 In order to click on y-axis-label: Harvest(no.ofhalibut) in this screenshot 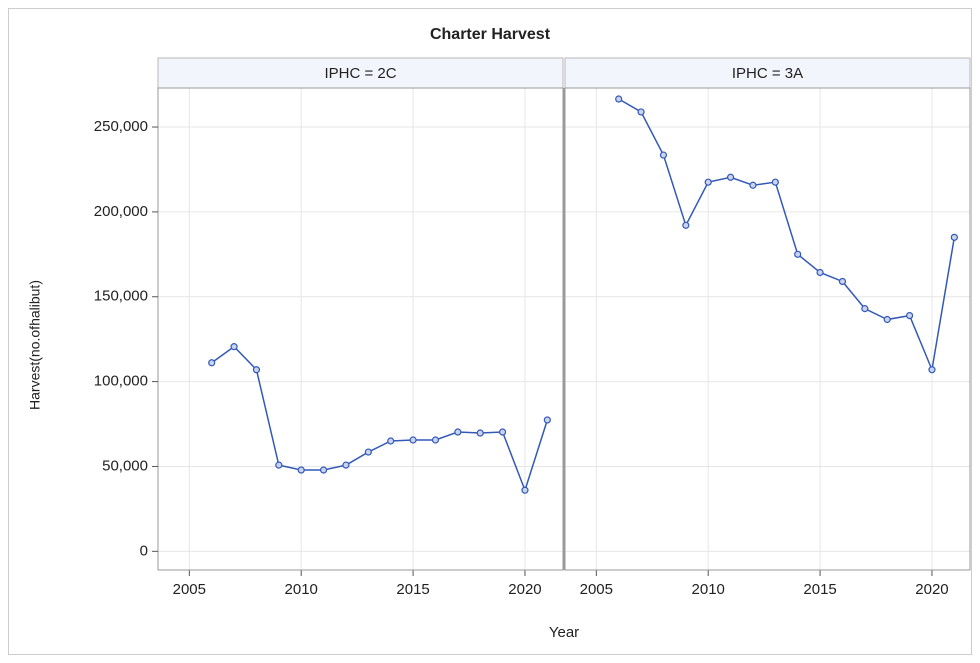, I will do `click(35, 345)`.